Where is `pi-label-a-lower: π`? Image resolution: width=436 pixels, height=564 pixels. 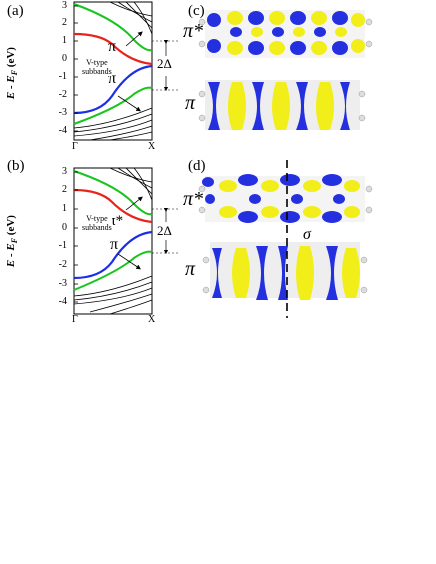 pi-label-a-lower: π is located at coordinates (112, 78).